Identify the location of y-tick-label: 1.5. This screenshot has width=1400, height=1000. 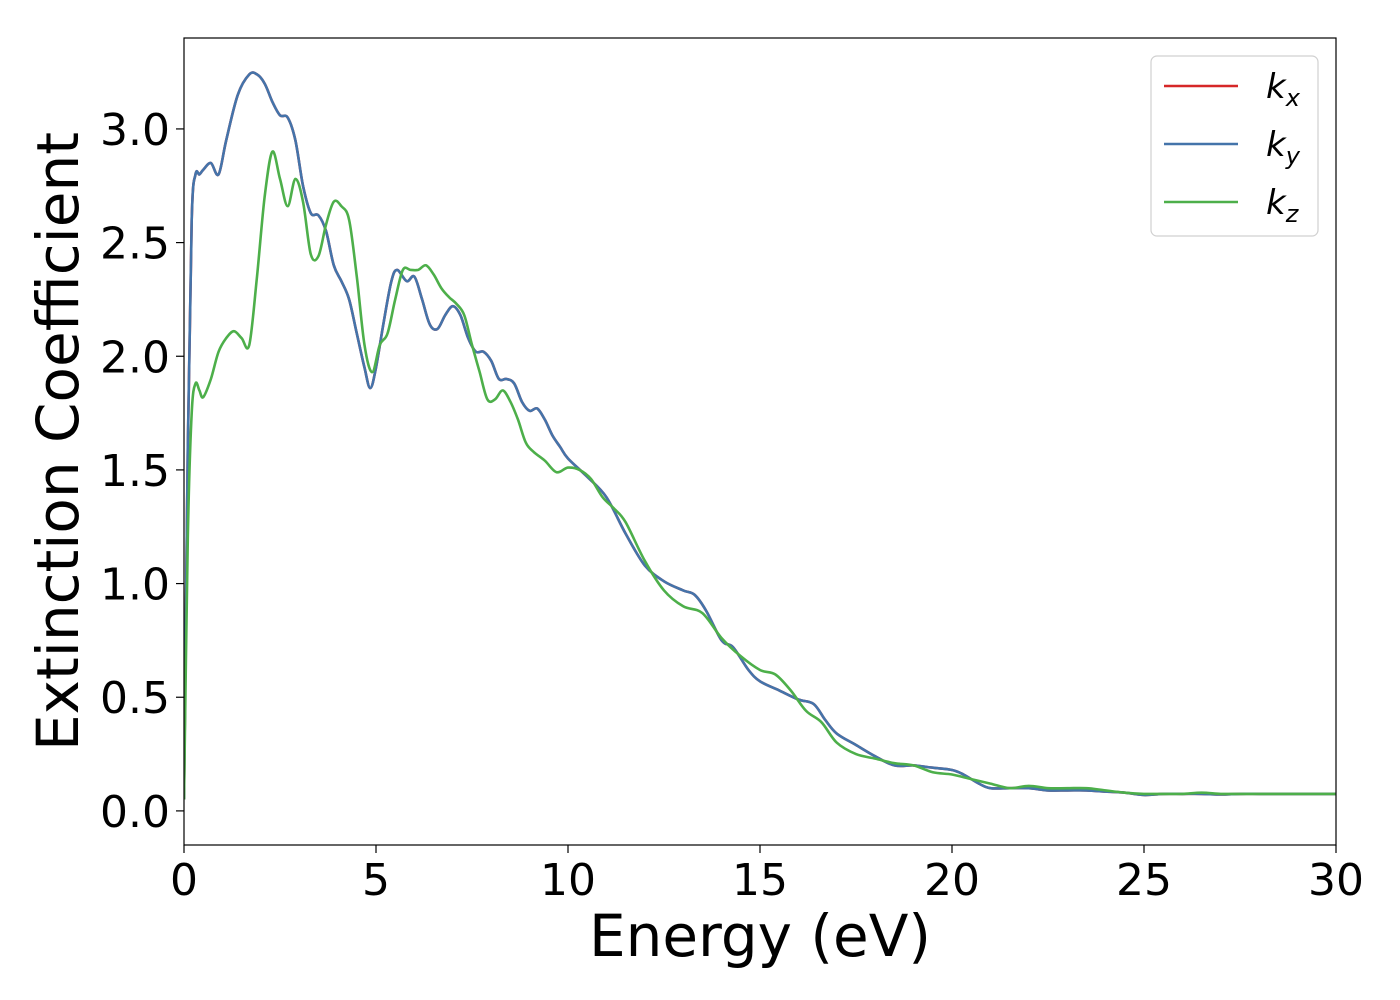
(135, 471).